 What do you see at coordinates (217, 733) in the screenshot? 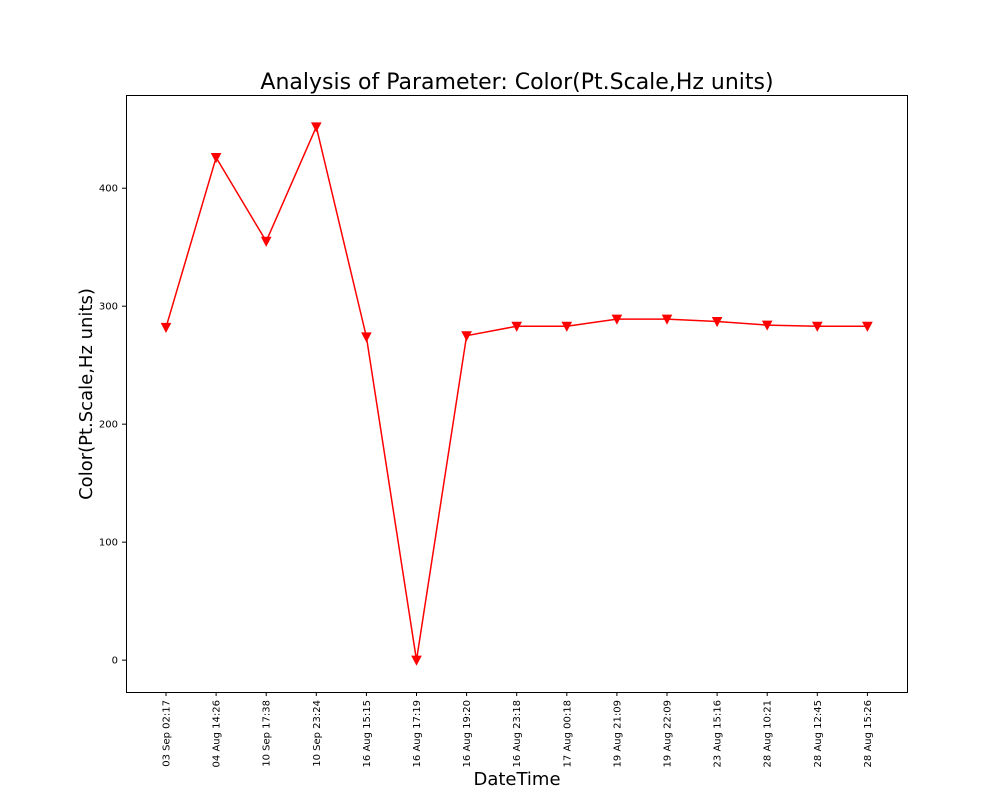
I see `x-tick-label: 04 Aug 14:26` at bounding box center [217, 733].